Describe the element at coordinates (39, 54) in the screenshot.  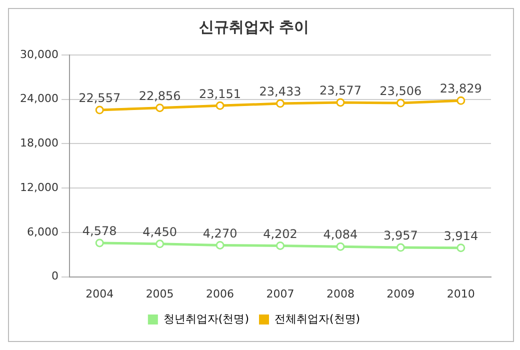
I see `y-tick-label: 30,000` at that location.